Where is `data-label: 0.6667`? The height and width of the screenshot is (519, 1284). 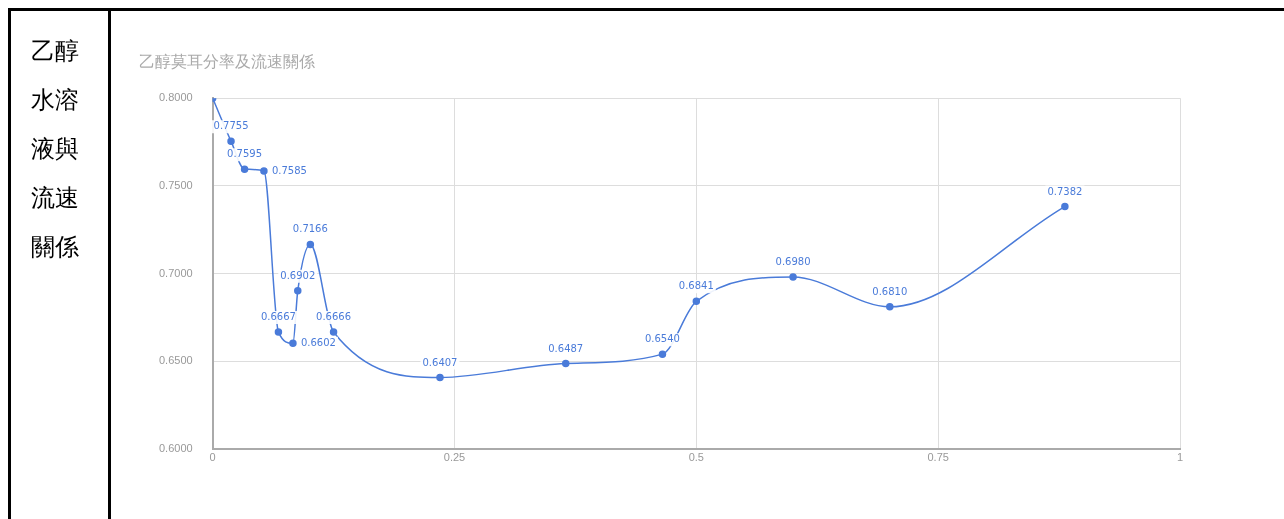
data-label: 0.6667 is located at coordinates (278, 316).